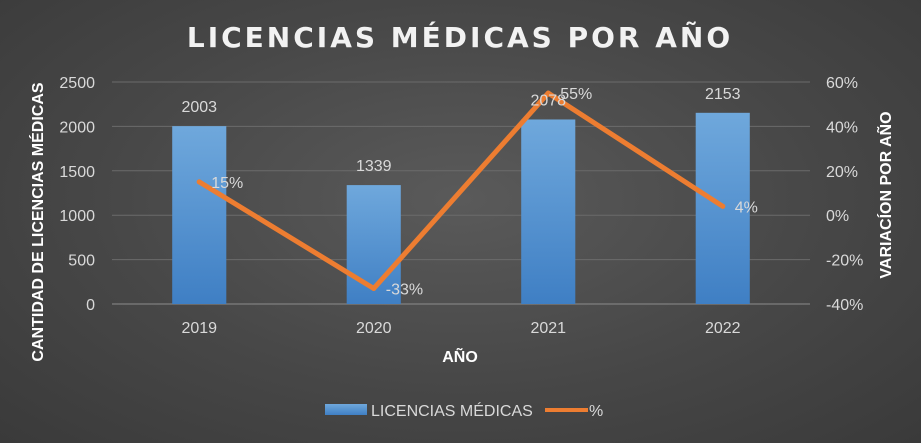  Describe the element at coordinates (842, 172) in the screenshot. I see `y2-tick-label: 20%` at that location.